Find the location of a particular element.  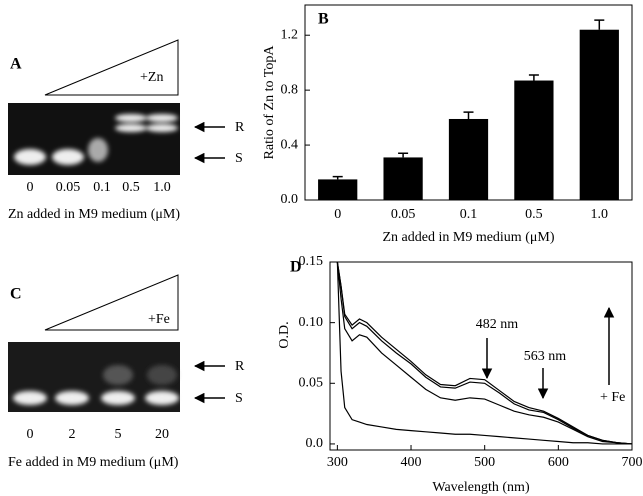

treatment-label: +Zn is located at coordinates (151, 77).